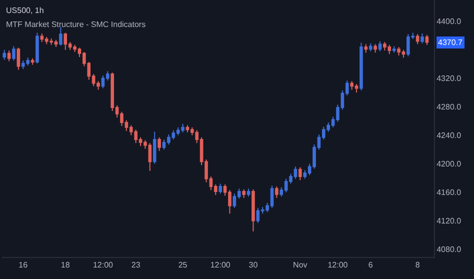 The height and width of the screenshot is (279, 474). Describe the element at coordinates (25, 10) in the screenshot. I see `text: US500, 1h` at that location.